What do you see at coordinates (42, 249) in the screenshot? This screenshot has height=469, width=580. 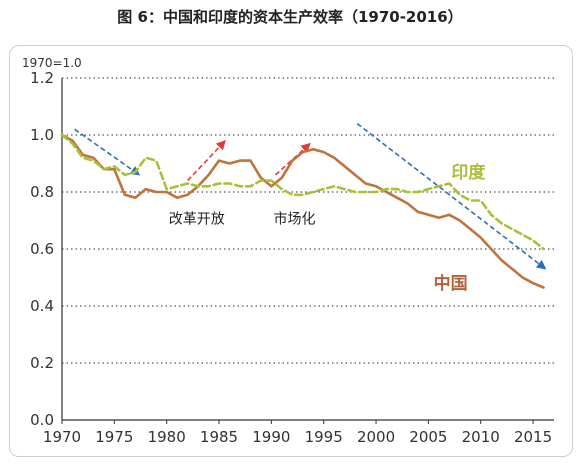 I see `y-tick-label: 0.6` at bounding box center [42, 249].